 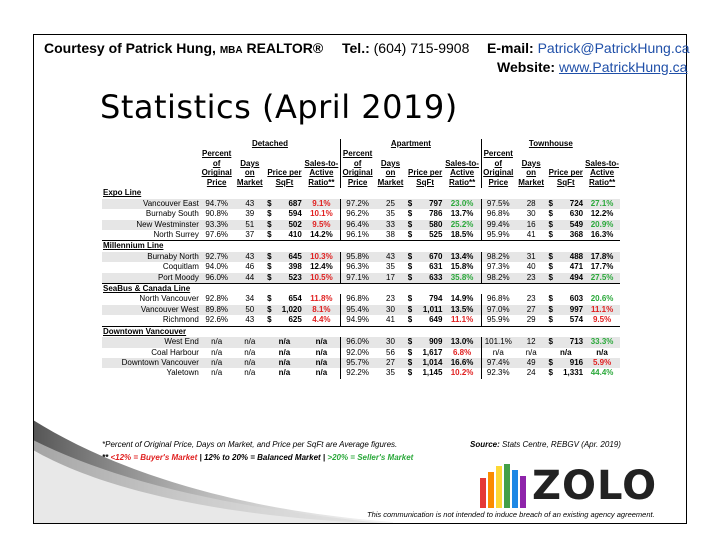 I want to click on price-cell: $525, so click(x=425, y=235).